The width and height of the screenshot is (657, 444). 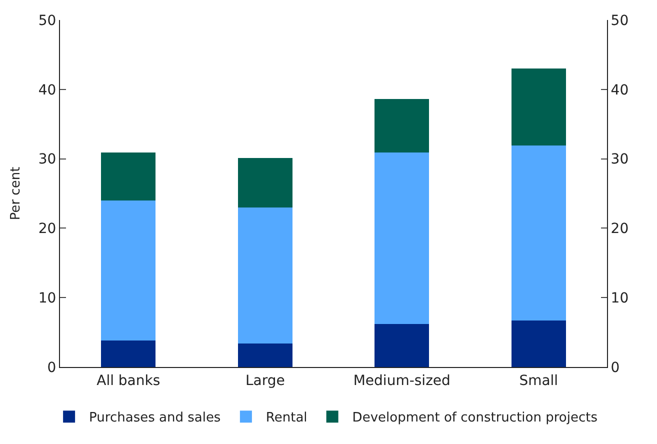 I want to click on y-tick-label: 20, so click(x=47, y=229).